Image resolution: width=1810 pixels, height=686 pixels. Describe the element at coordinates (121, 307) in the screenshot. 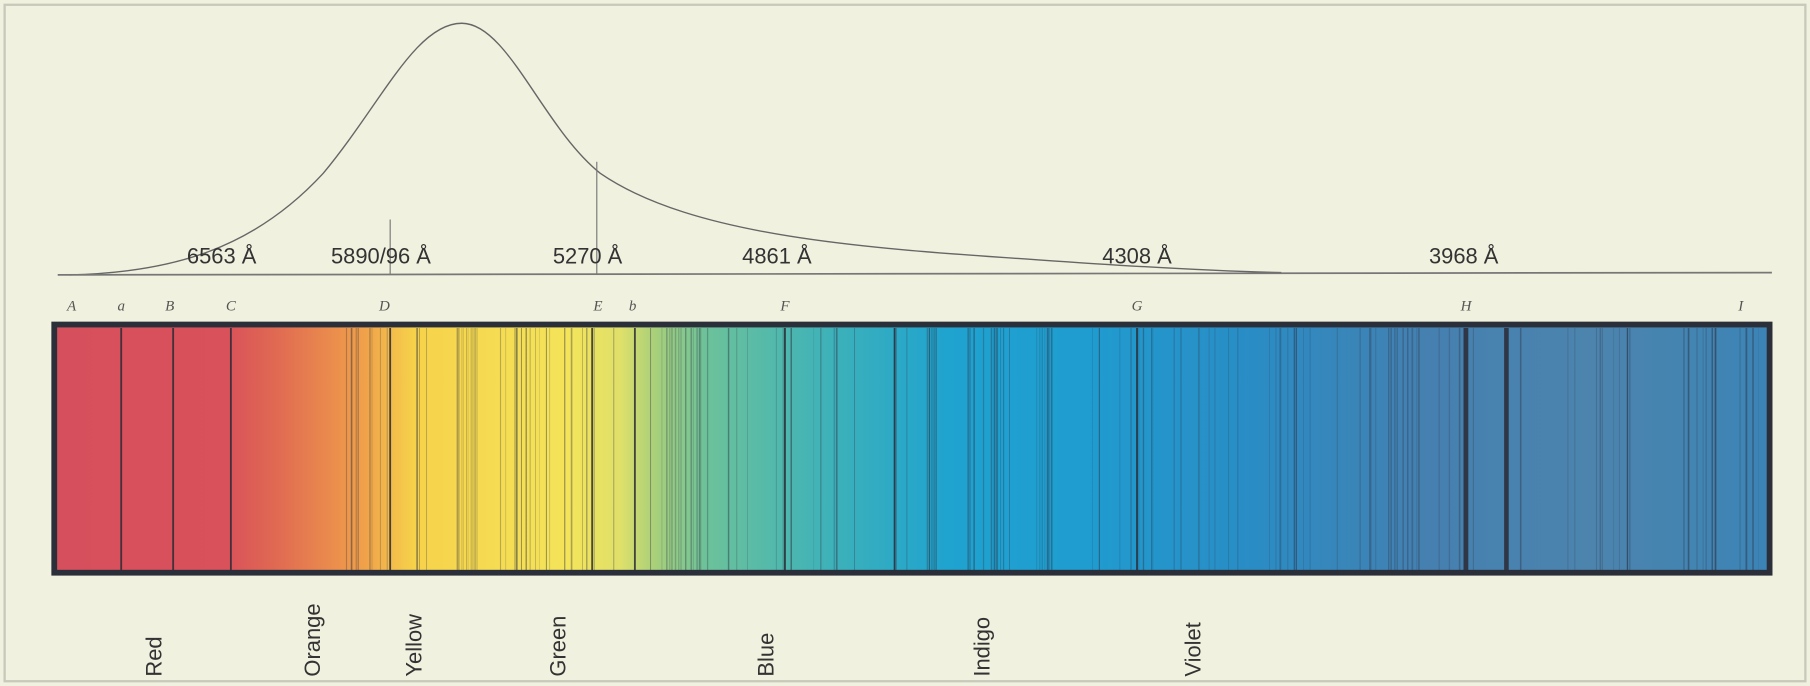

I see `line-letter: a` at that location.